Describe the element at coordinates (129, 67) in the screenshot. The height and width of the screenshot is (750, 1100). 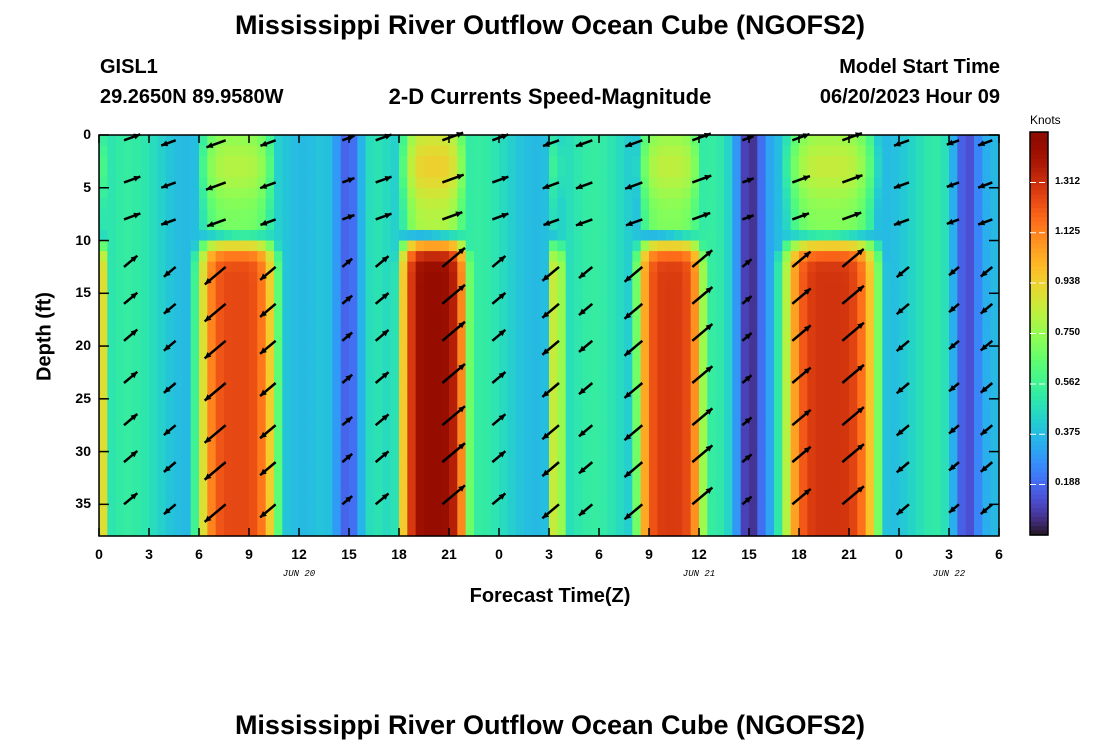
I see `station-id: GISL1` at that location.